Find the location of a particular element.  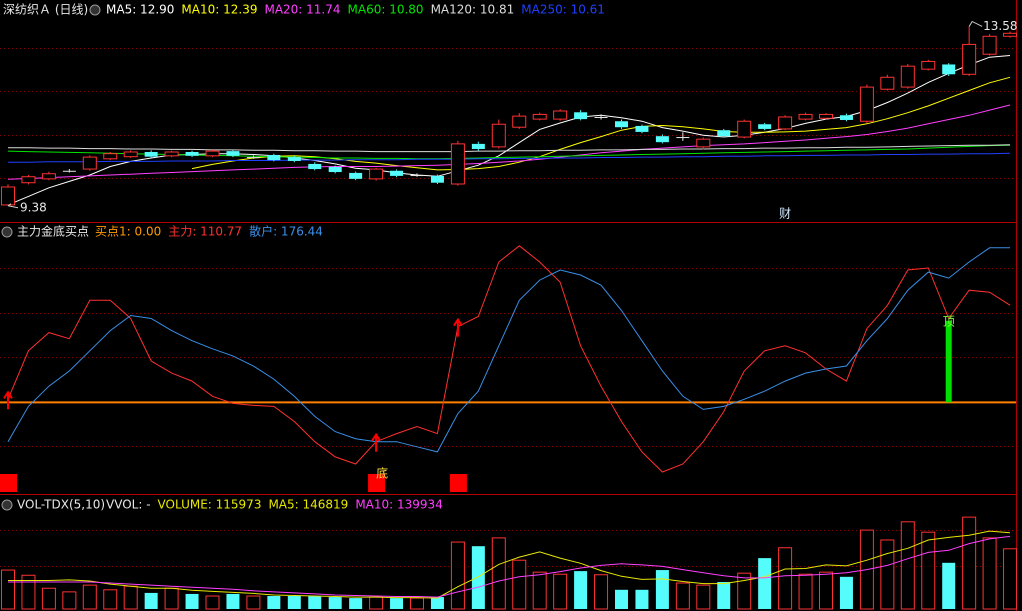

min-label: 9.38 is located at coordinates (33, 207).